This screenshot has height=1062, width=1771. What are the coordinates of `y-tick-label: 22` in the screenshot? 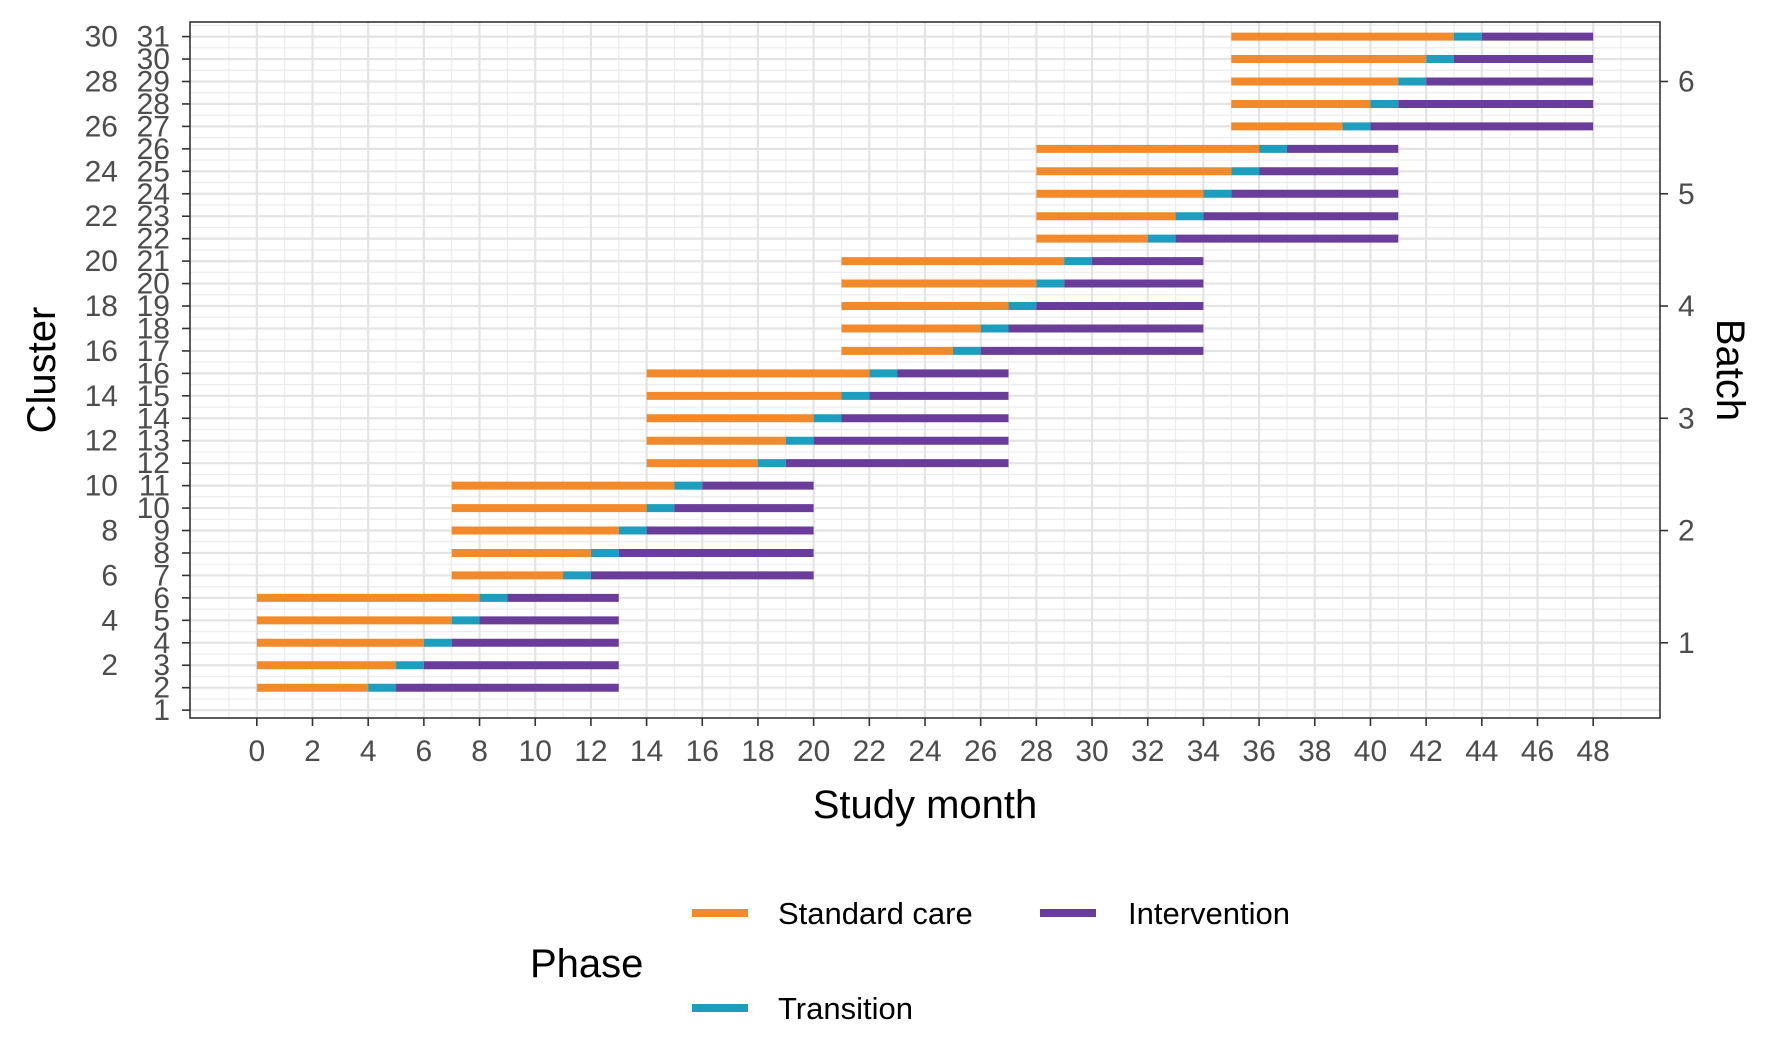 It's located at (153, 239).